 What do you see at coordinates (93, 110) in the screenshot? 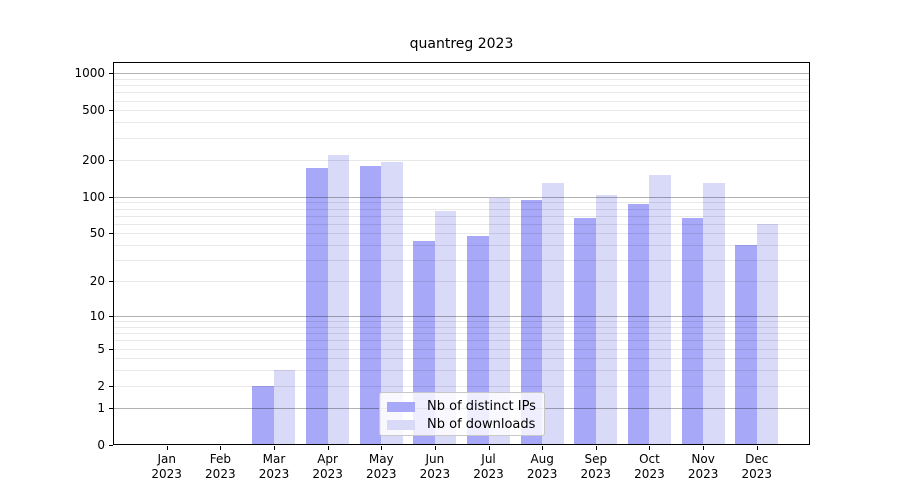
I see `y-tick-label: 500` at bounding box center [93, 110].